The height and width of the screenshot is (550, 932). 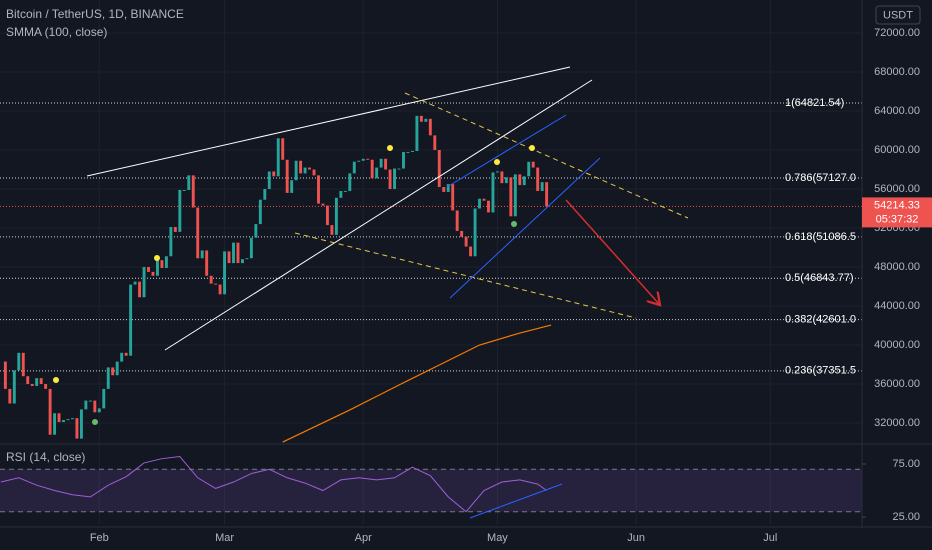 What do you see at coordinates (814, 103) in the screenshot?
I see `fib-label: 1(64821.54)` at bounding box center [814, 103].